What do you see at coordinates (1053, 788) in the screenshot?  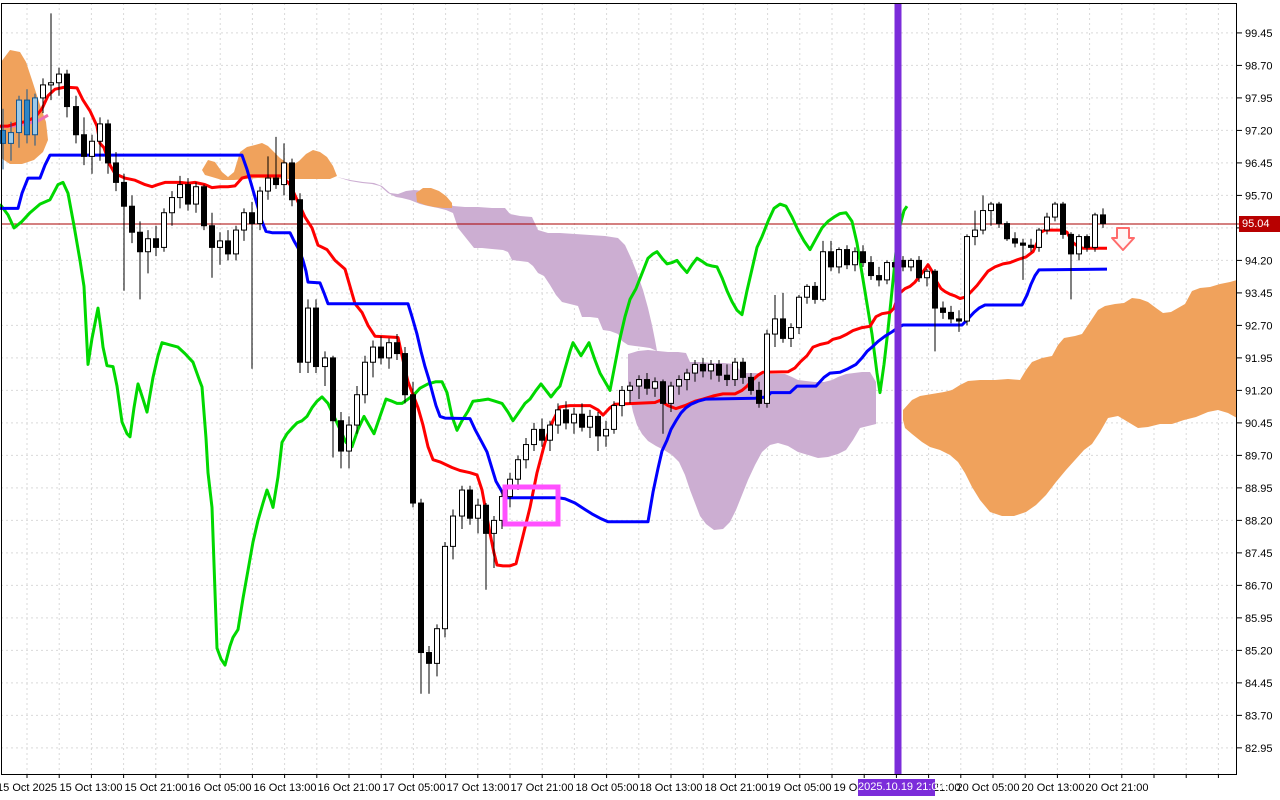 I see `time-tick-label: 20 Oct 13:00` at bounding box center [1053, 788].